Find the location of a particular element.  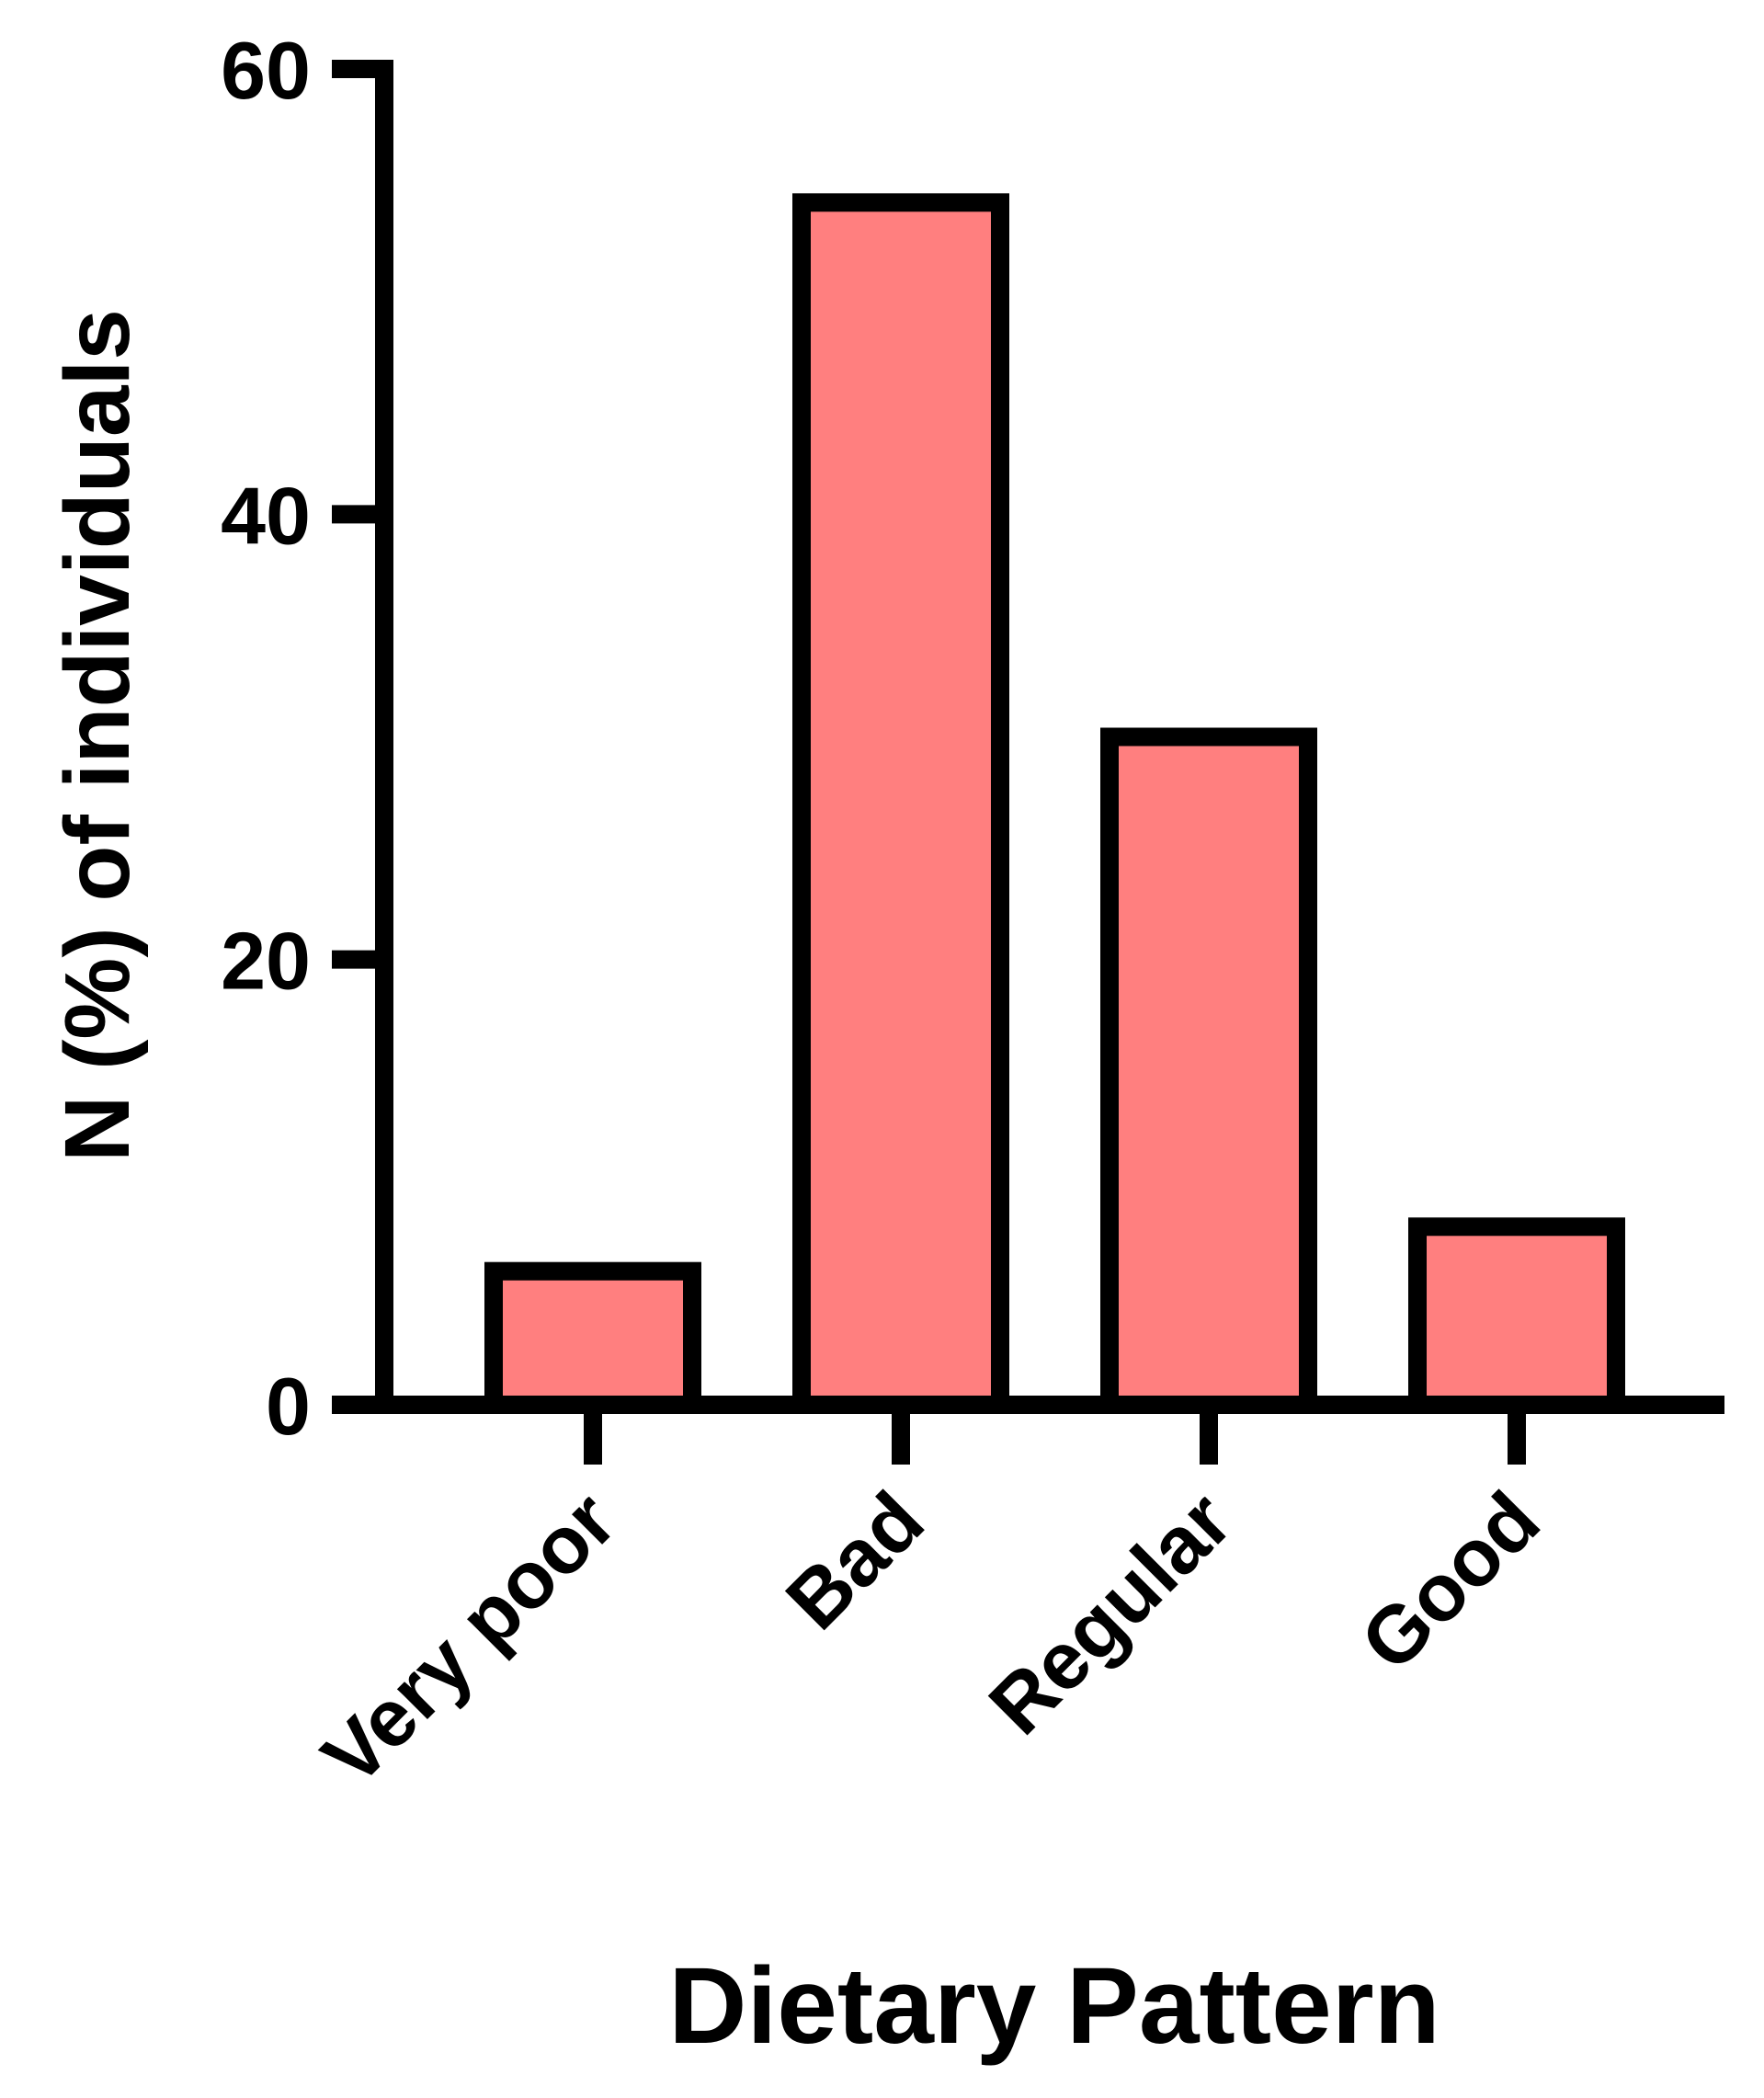

y-tick-label: 20 is located at coordinates (266, 961).